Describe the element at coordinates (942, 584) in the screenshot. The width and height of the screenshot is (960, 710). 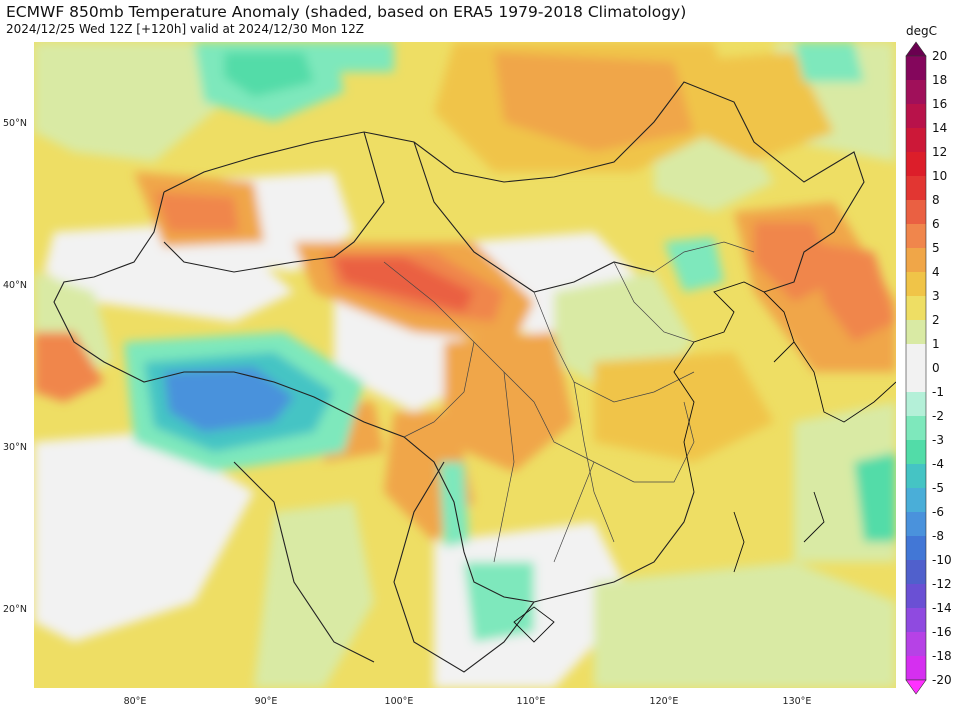
I see `colorbar-tick-label: -12` at that location.